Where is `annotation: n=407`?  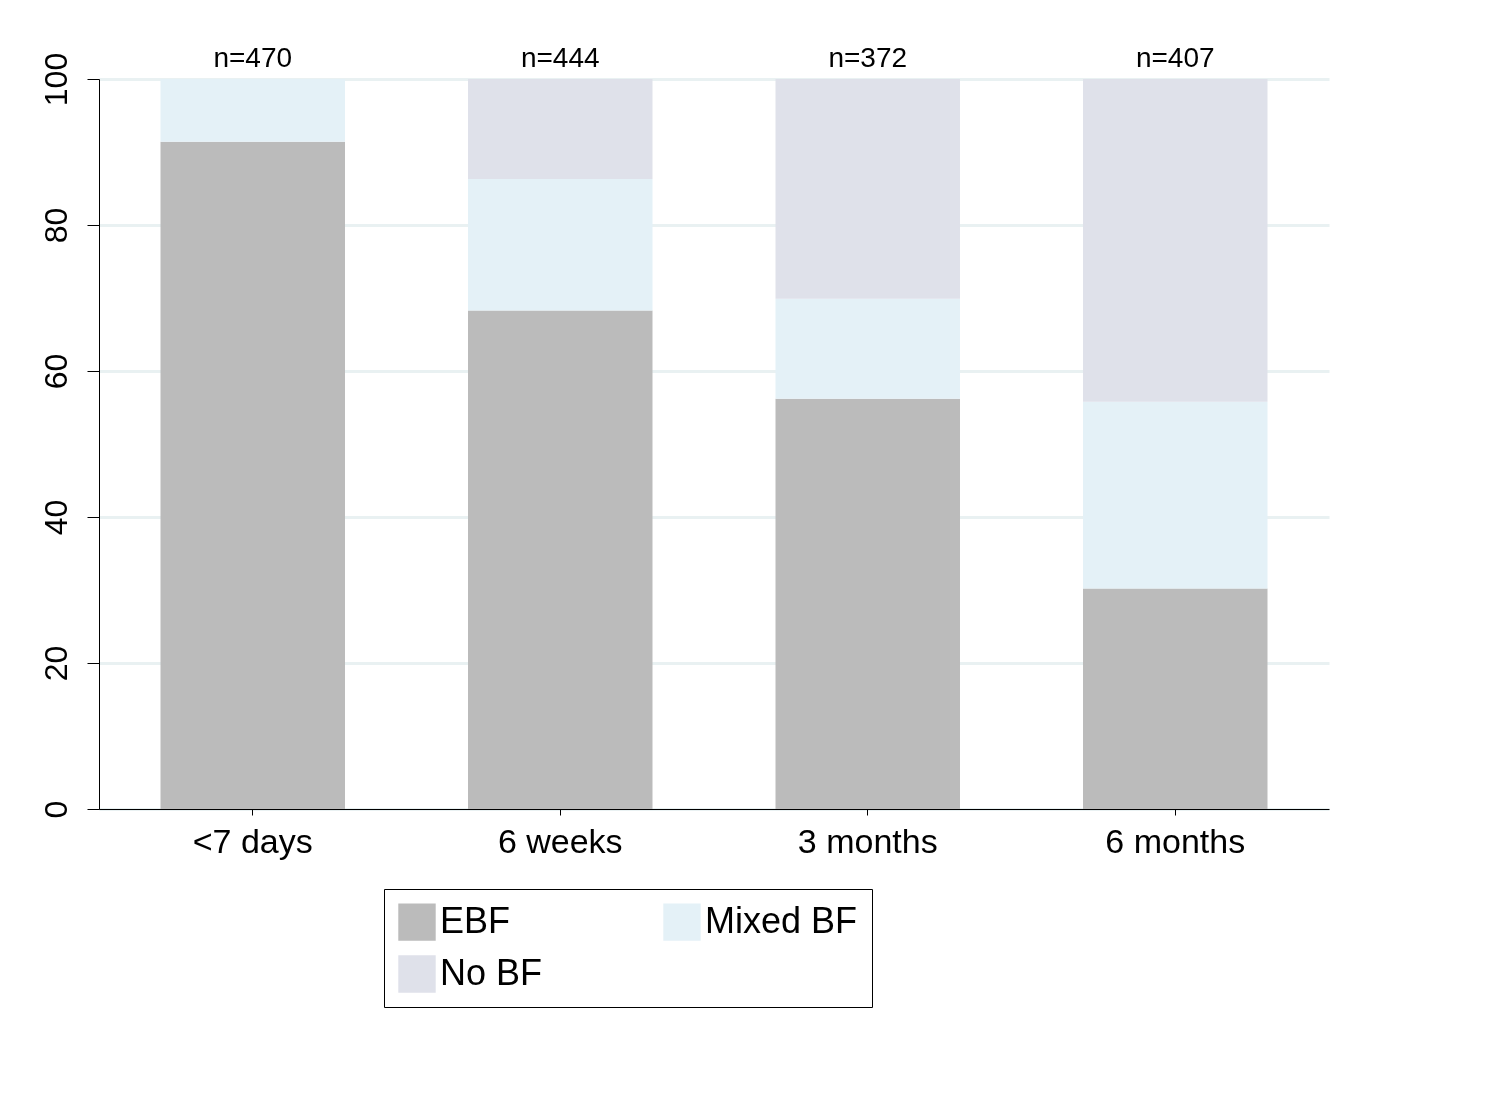 annotation: n=407 is located at coordinates (1175, 57).